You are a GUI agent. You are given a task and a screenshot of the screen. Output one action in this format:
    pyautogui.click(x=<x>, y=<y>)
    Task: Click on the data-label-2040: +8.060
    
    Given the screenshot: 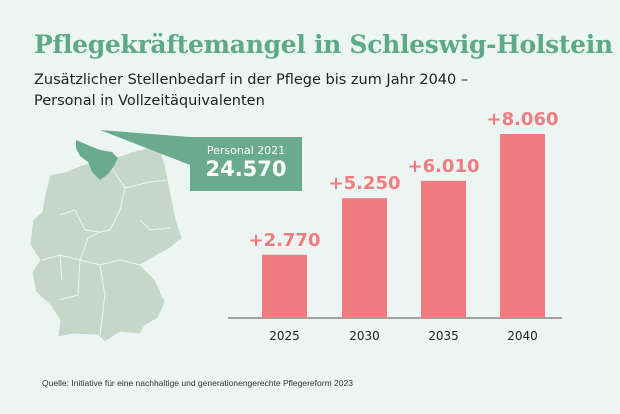 What is the action you would take?
    pyautogui.click(x=522, y=119)
    